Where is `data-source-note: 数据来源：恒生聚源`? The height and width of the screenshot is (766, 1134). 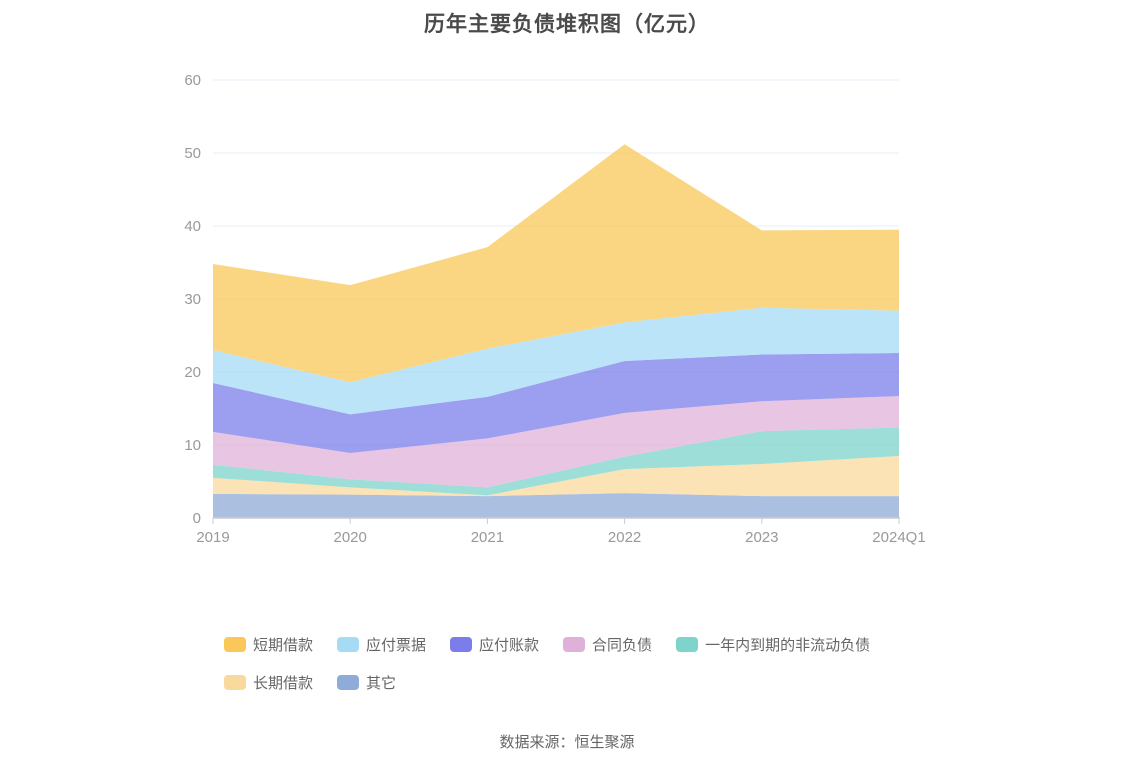 data-source-note: 数据来源：恒生聚源 is located at coordinates (567, 742).